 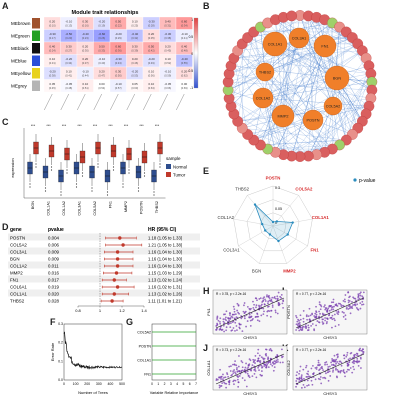 I want to click on legend-tumor: Tumor, so click(x=179, y=175).